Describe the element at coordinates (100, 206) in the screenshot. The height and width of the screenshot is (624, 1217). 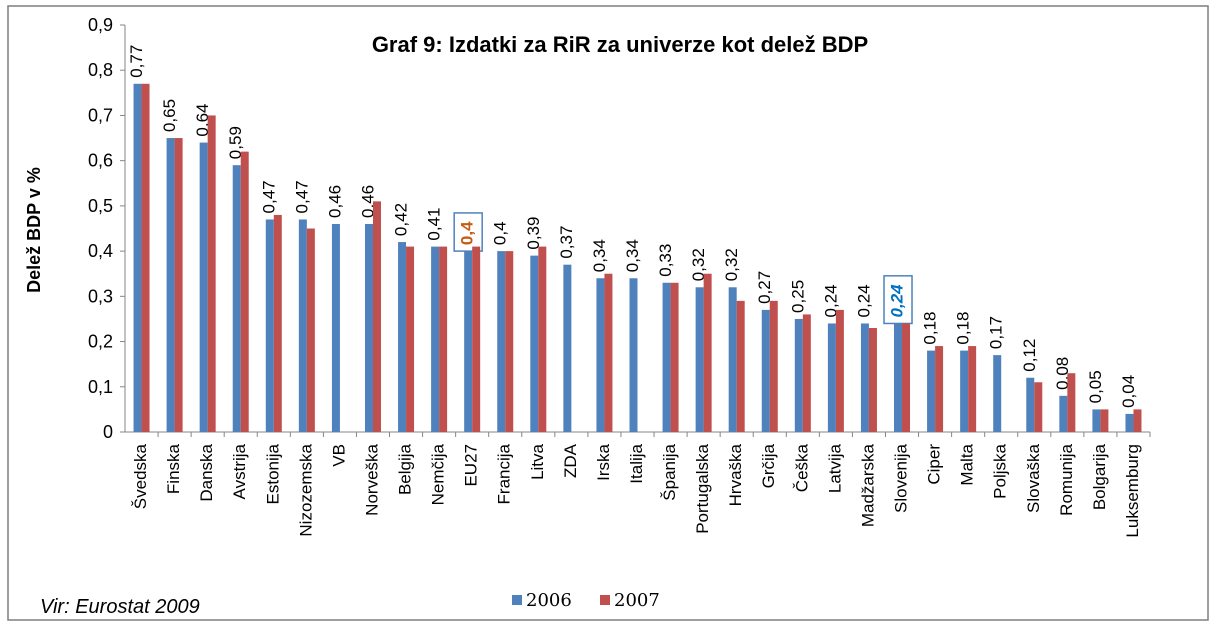
I see `y-tick-label: 0,5` at that location.